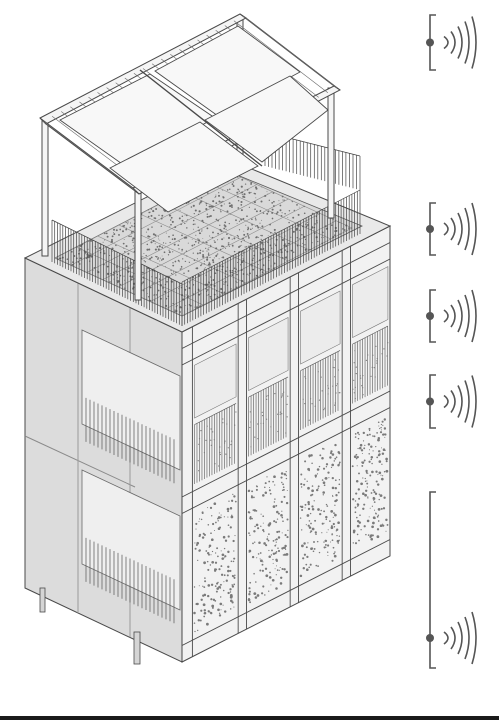  I want to click on roof-panel, so click(184, 167).